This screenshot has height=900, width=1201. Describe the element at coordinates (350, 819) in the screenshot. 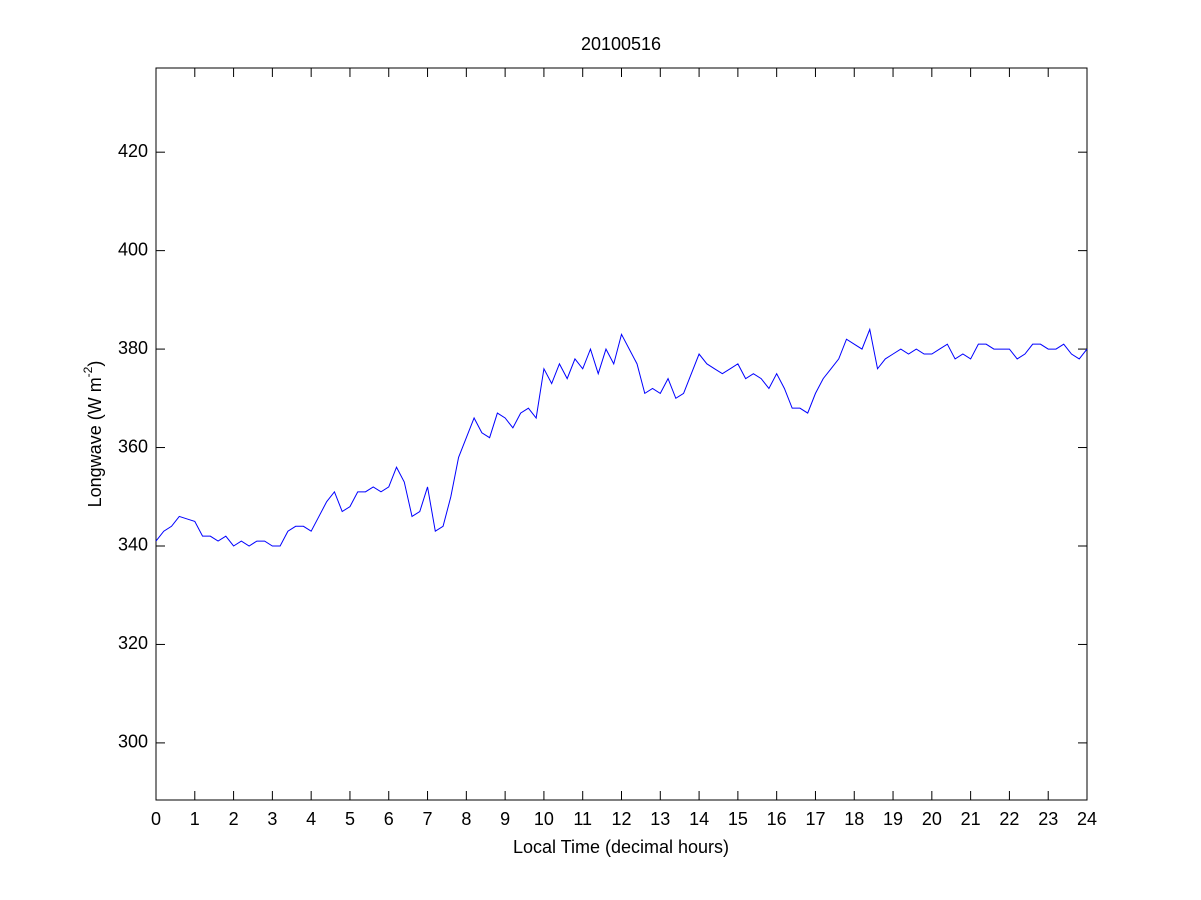

I see `x-tick-label: 5` at that location.